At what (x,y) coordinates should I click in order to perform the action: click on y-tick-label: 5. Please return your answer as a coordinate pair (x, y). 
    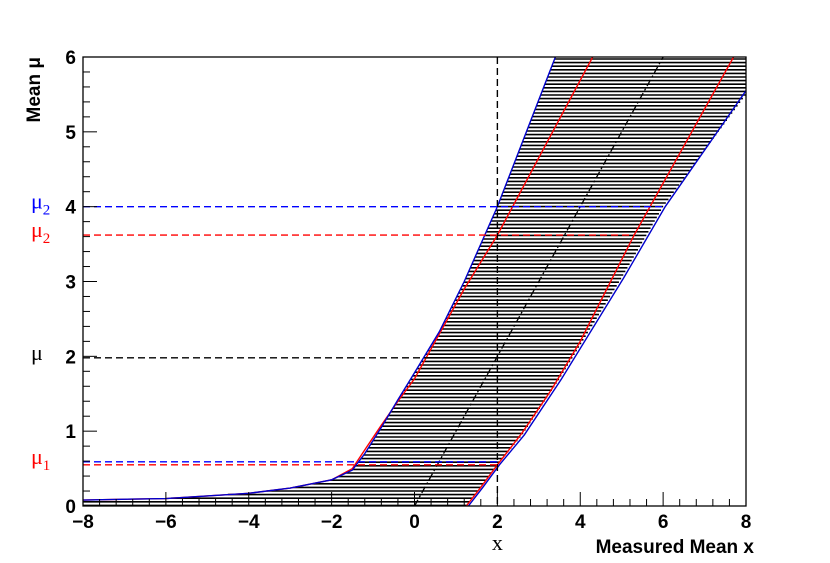
    Looking at the image, I should click on (70, 133).